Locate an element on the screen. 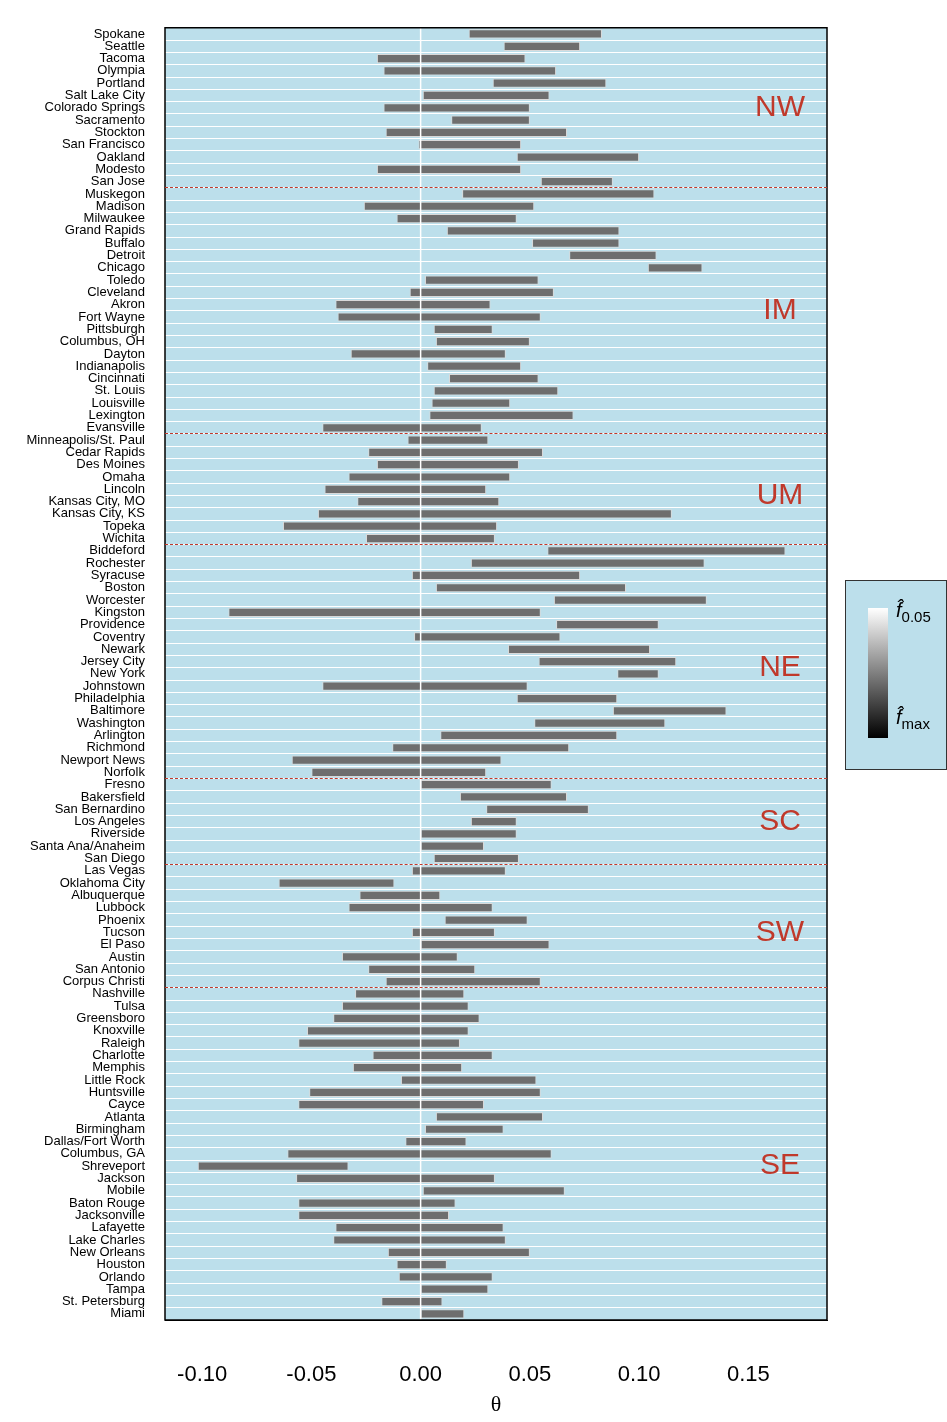 This screenshot has width=947, height=1422. text: f̂$_{max}$ is located at coordinates (913, 719).